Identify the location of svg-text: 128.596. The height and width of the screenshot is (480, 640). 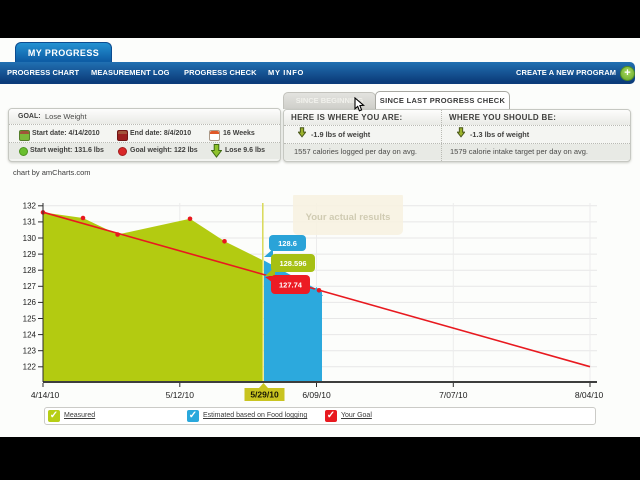
(292, 263).